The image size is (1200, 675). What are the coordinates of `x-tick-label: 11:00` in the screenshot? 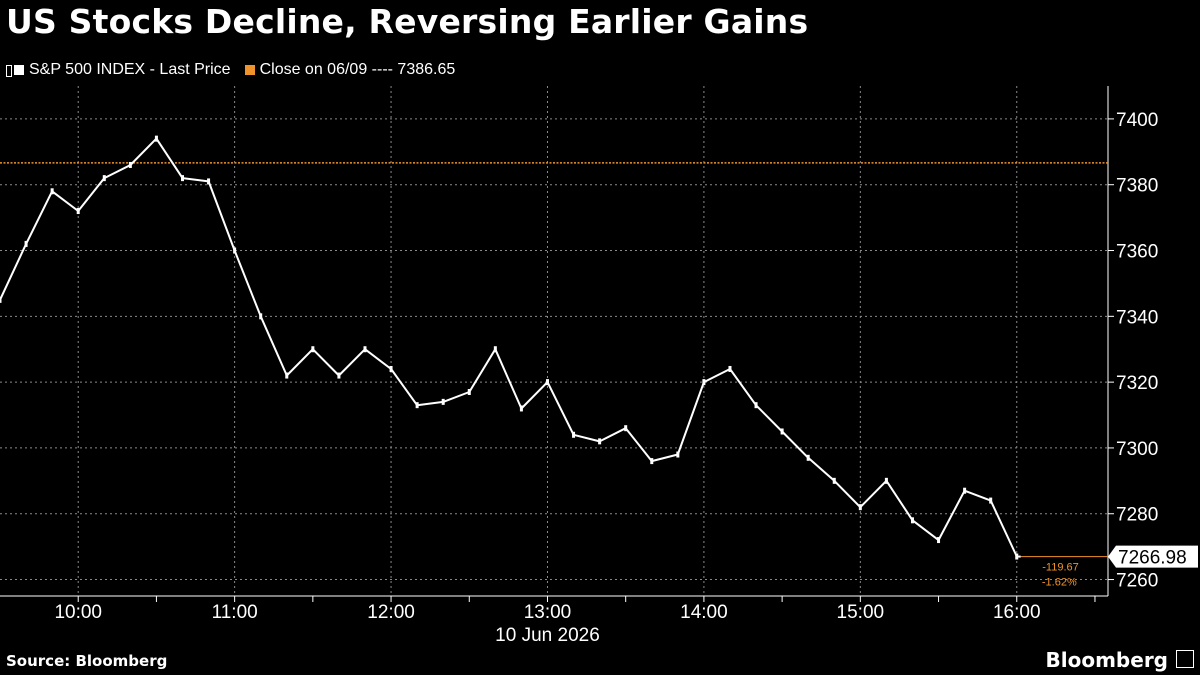 It's located at (235, 612).